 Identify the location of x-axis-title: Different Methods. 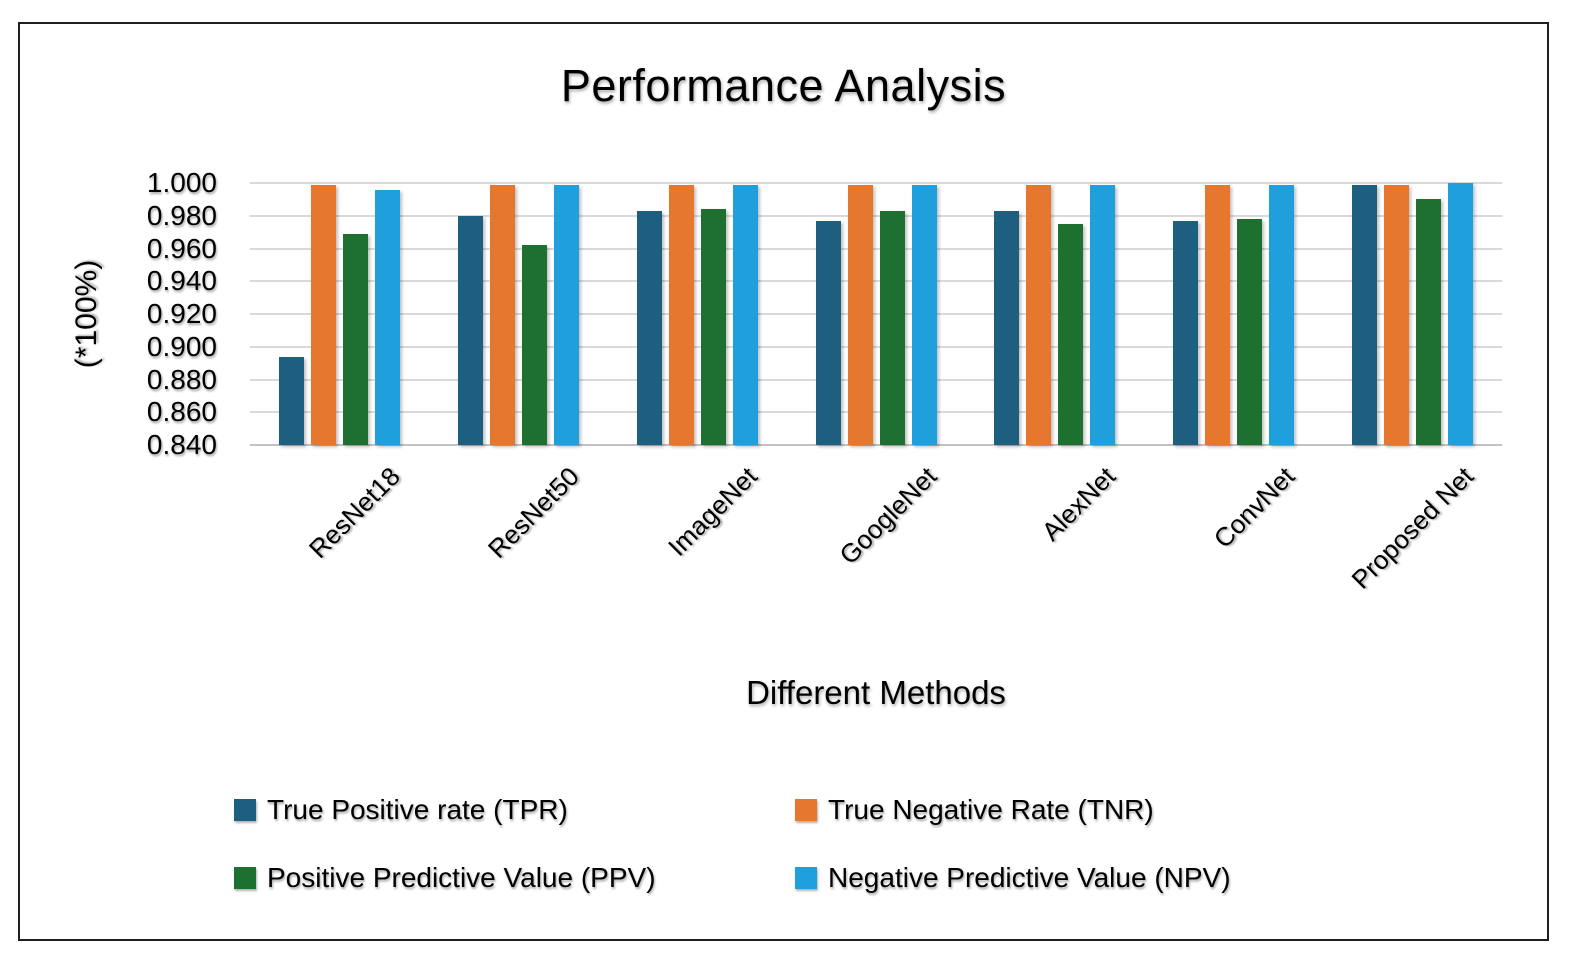
(876, 692).